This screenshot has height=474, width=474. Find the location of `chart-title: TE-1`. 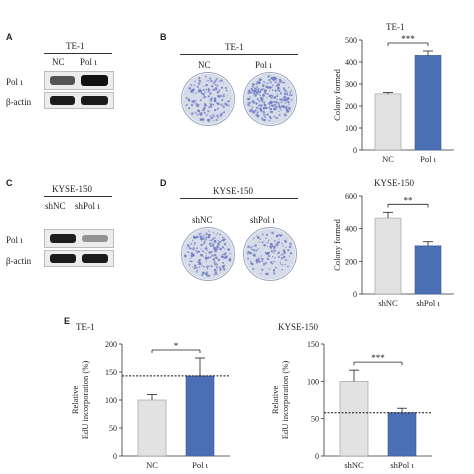

chart-title: TE-1 is located at coordinates (85, 327).